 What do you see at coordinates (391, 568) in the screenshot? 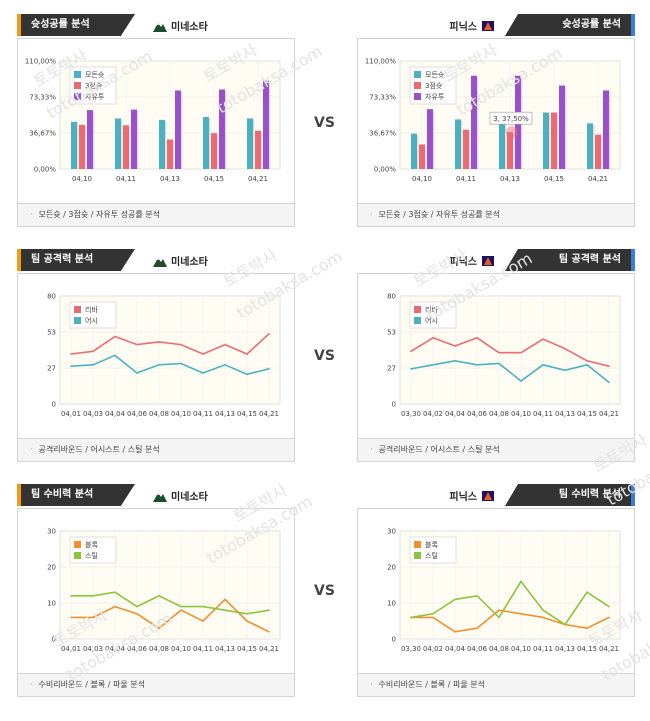
I see `y-tick-label: 20` at bounding box center [391, 568].